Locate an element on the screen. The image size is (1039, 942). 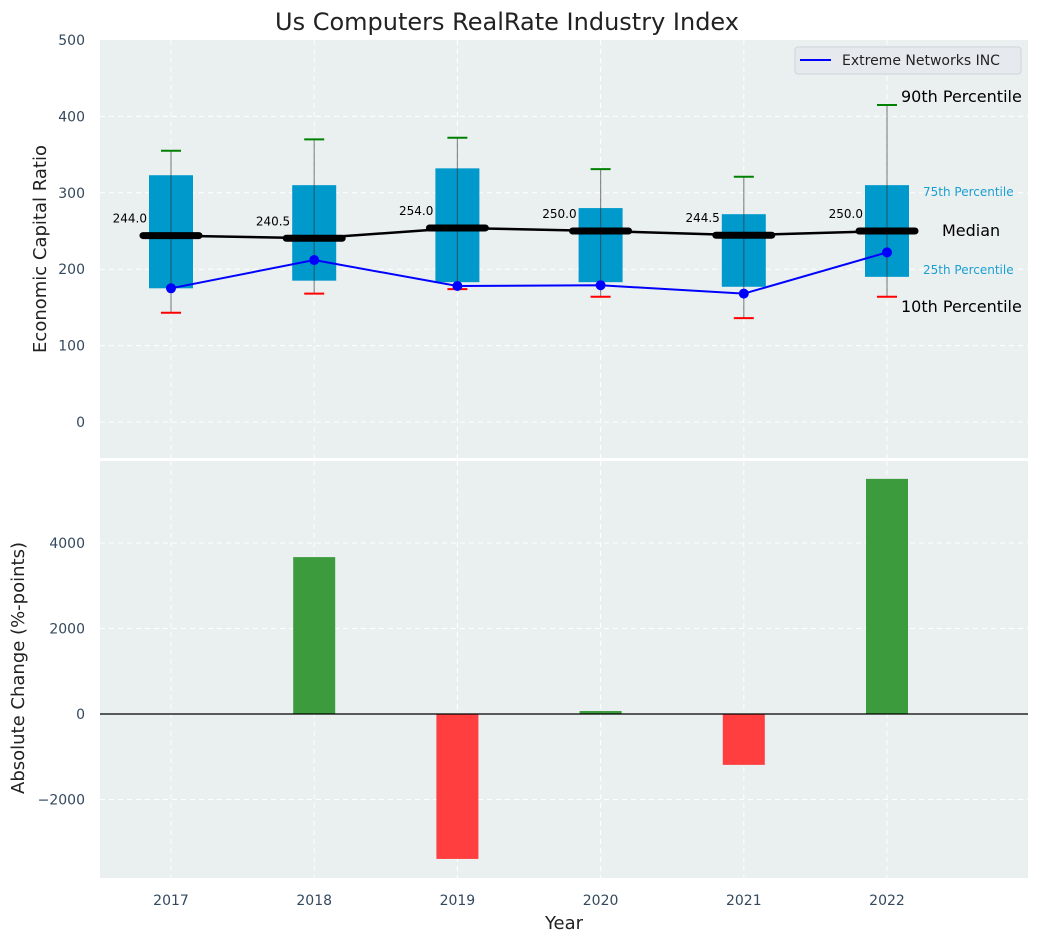
bottom-y-ticks: −2000 0 2000 4000 is located at coordinates (61, 672).